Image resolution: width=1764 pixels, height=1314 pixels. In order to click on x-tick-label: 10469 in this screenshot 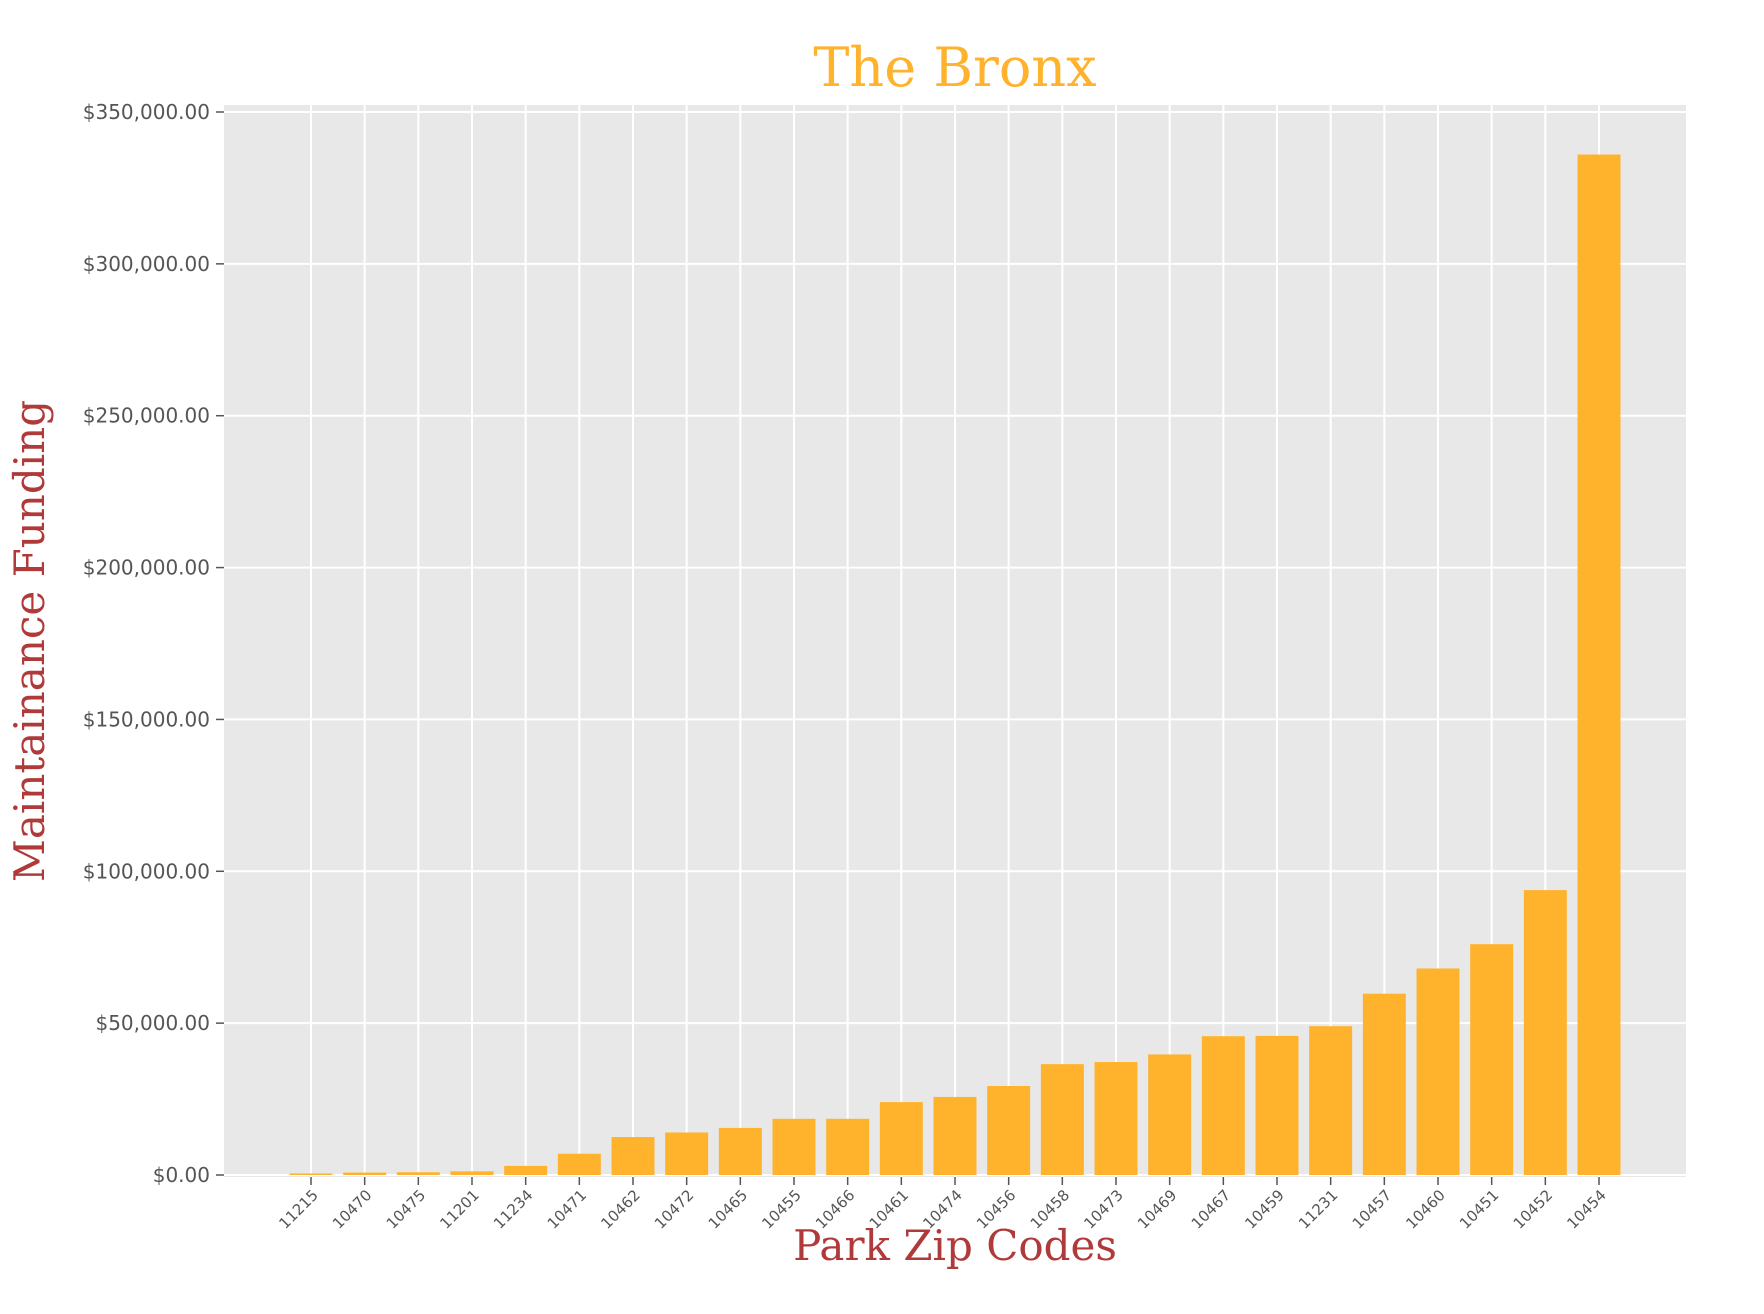, I will do `click(1157, 1209)`.